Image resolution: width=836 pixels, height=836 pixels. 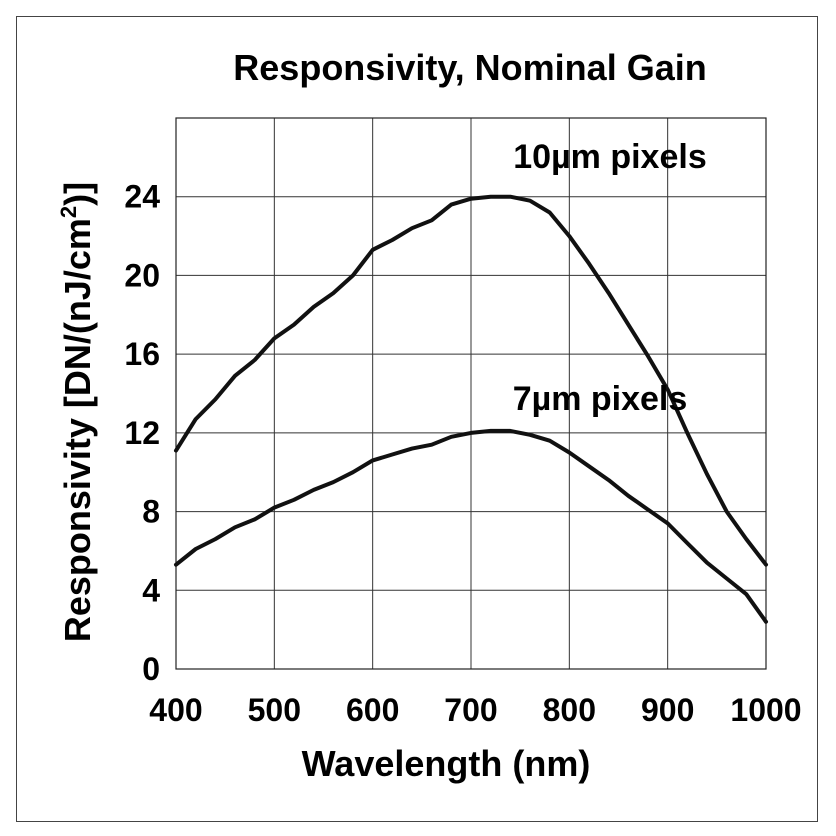 I want to click on x-tick-1000: 1000, so click(x=765, y=710).